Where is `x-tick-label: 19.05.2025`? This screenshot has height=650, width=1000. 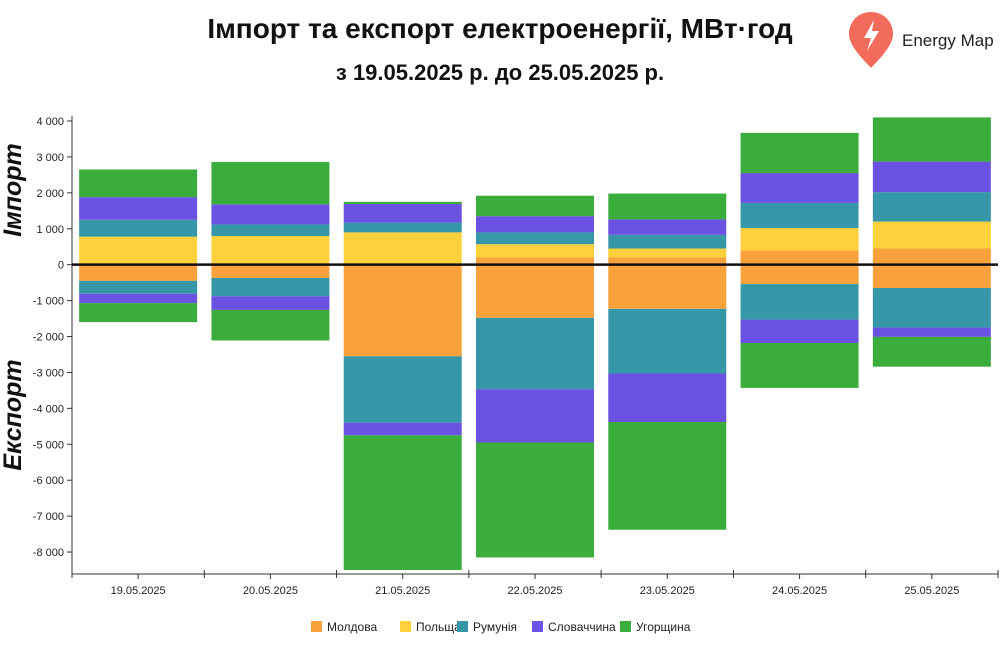
x-tick-label: 19.05.2025 is located at coordinates (138, 591).